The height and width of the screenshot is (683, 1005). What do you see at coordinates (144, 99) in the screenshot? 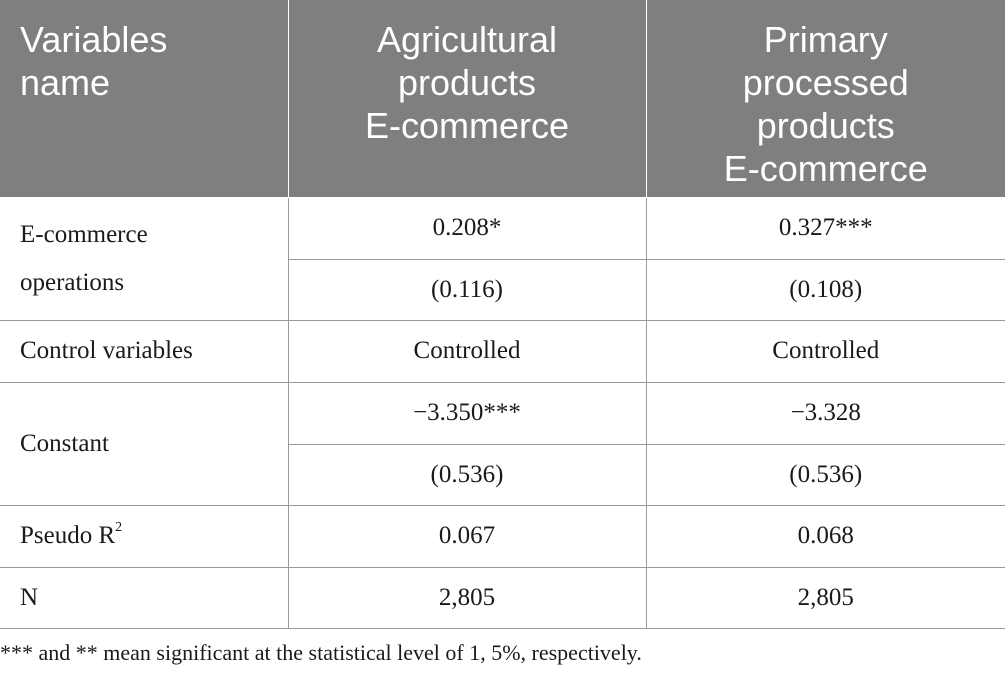
I see `header-variables-name: Variables name` at bounding box center [144, 99].